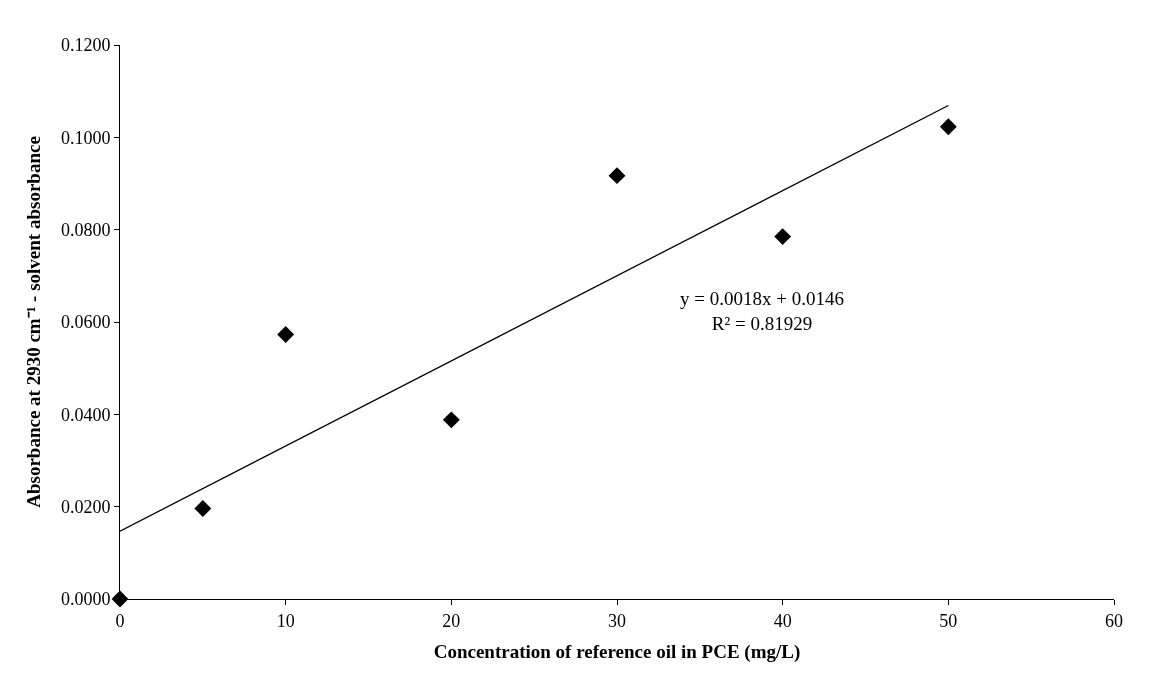 Image resolution: width=1149 pixels, height=679 pixels. Describe the element at coordinates (85, 506) in the screenshot. I see `y-tick-label: 0.0200` at that location.